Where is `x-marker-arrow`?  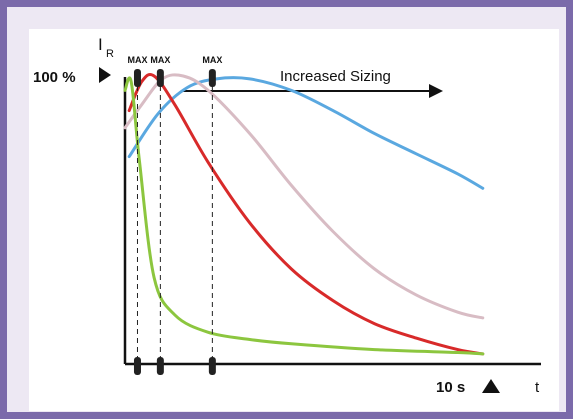
x-marker-arrow is located at coordinates (491, 386).